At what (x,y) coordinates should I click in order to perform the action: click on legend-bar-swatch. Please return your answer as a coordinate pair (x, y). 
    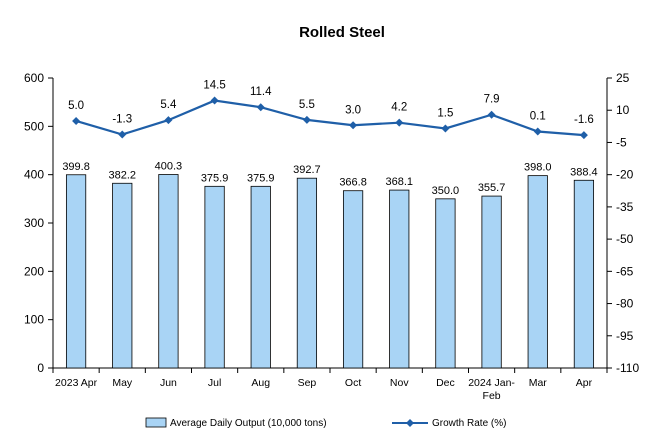
    Looking at the image, I should click on (156, 422).